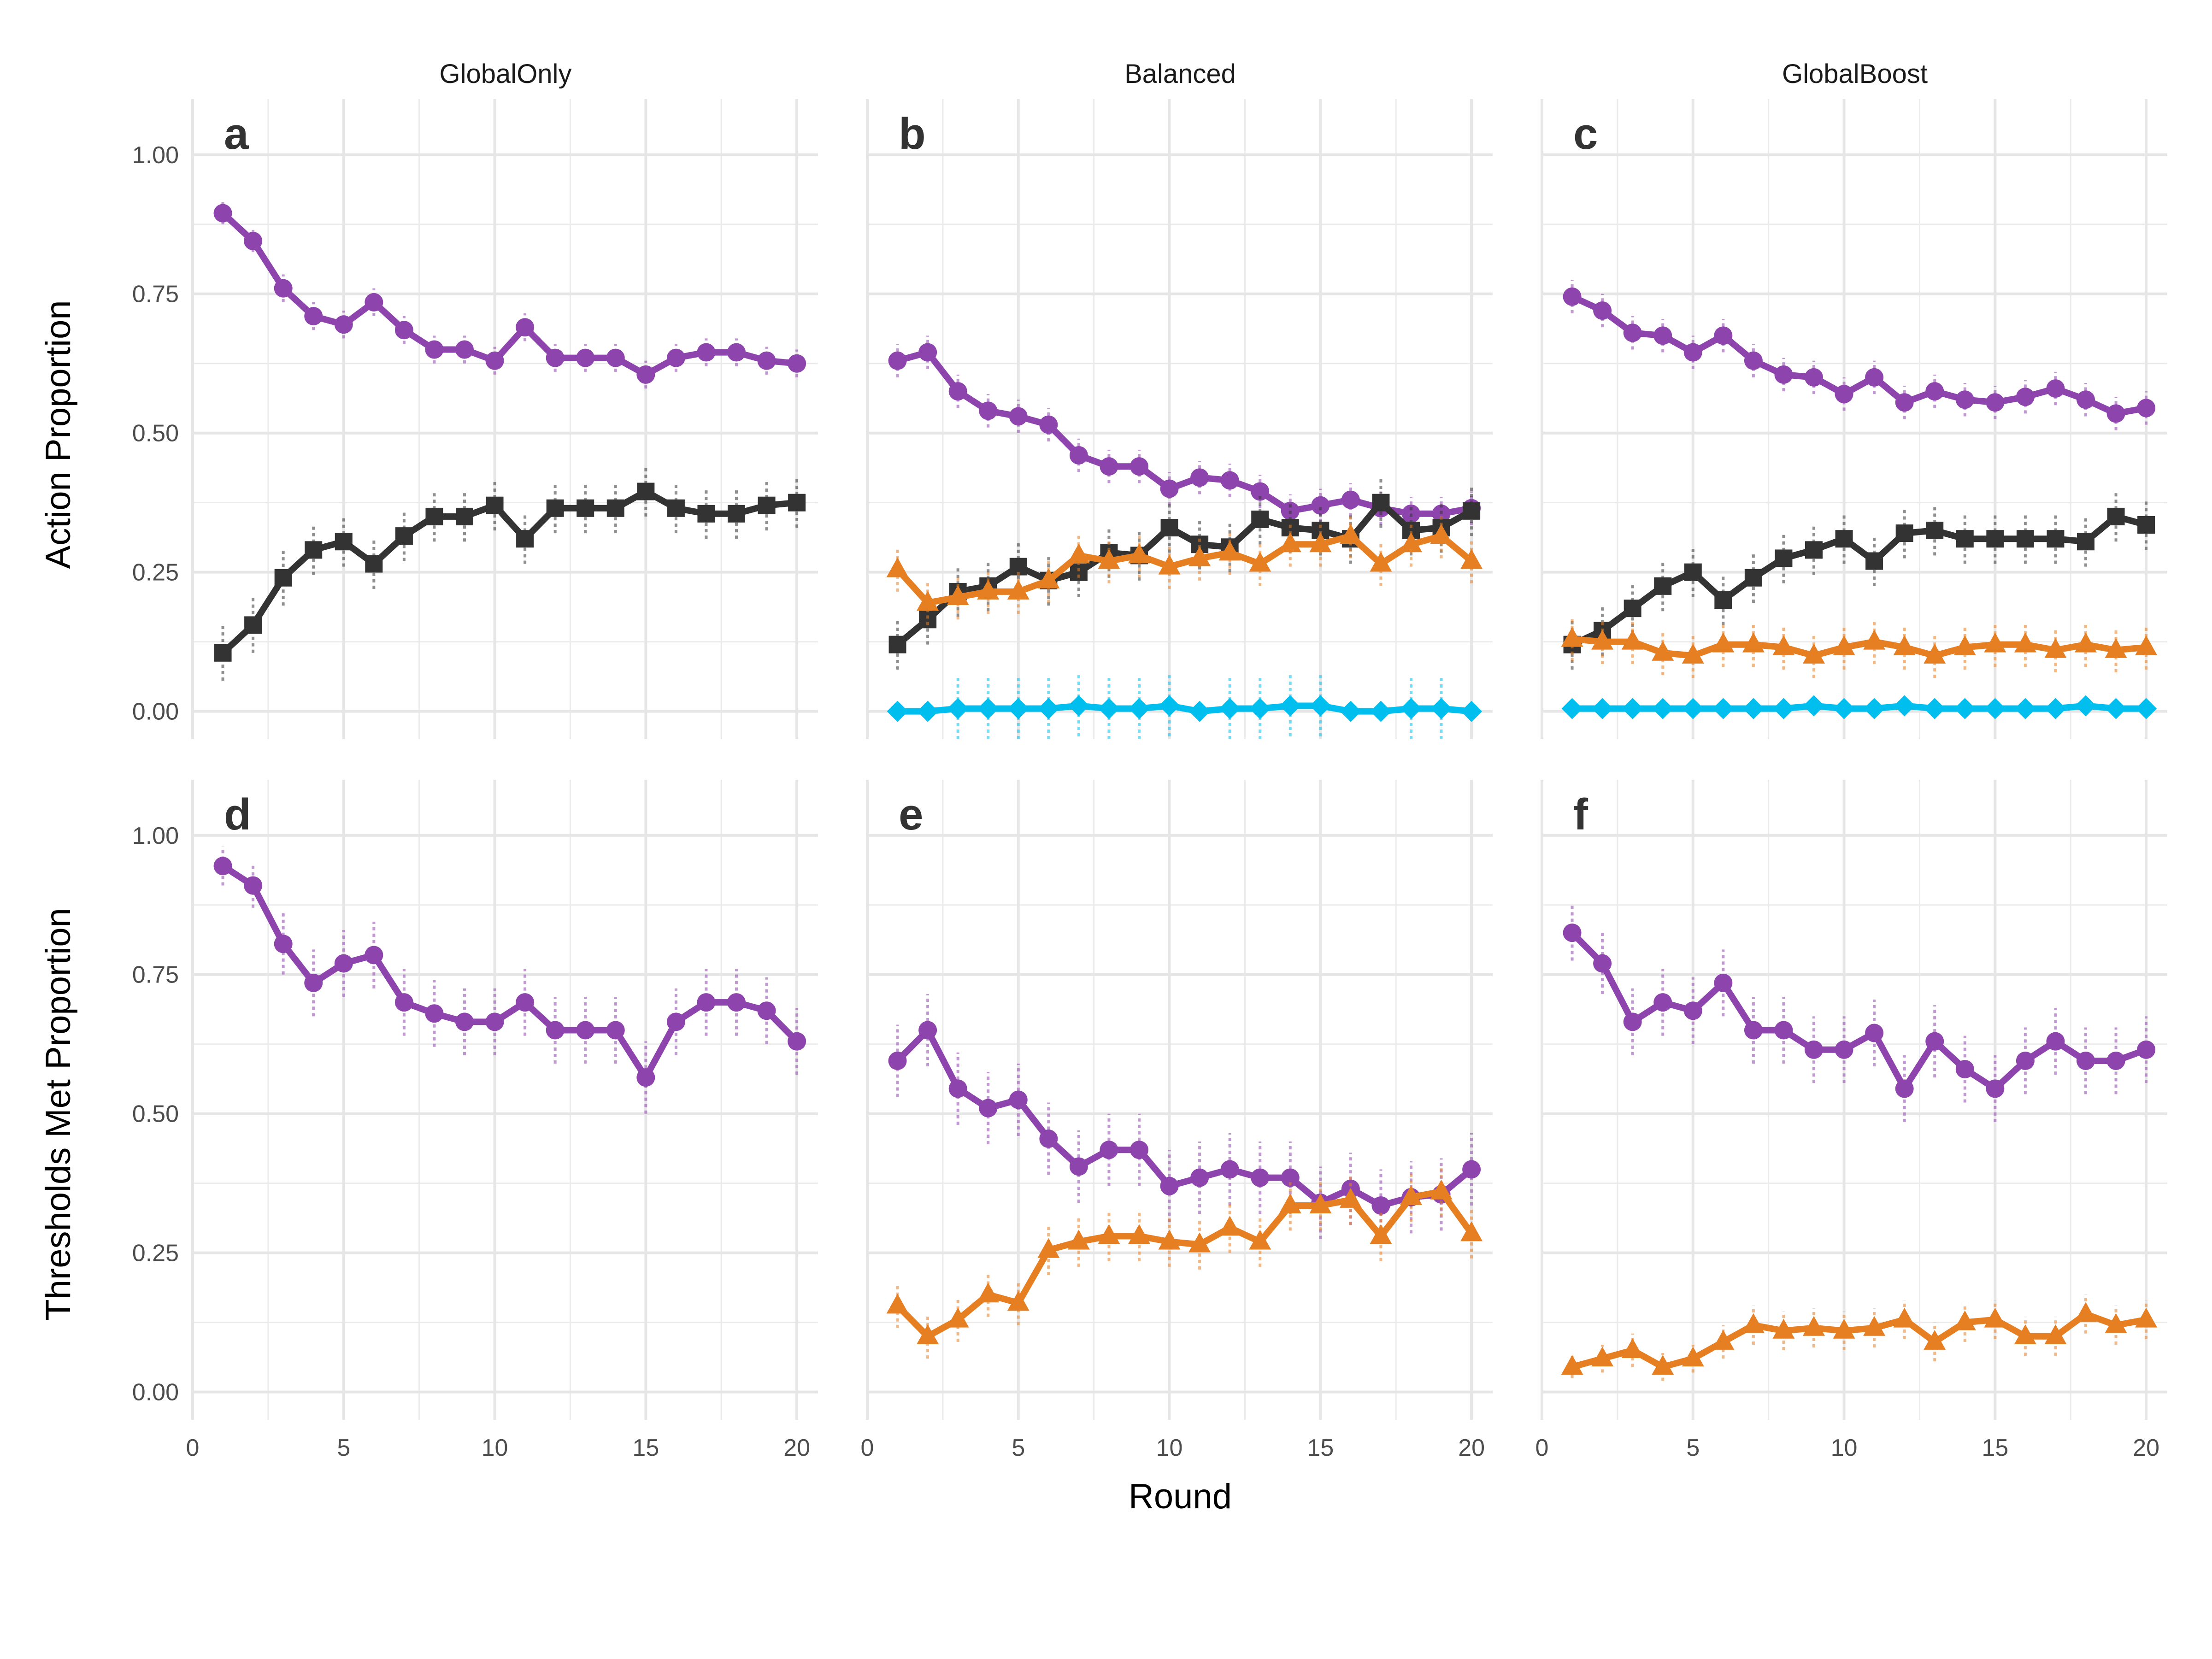 This screenshot has width=2212, height=1659. I want to click on panel-c: c, so click(1854, 419).